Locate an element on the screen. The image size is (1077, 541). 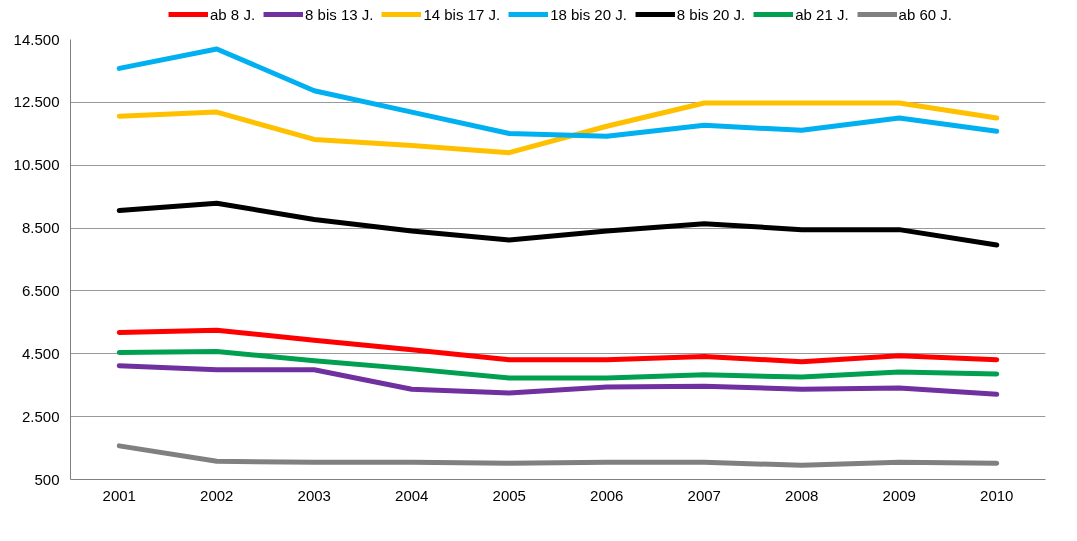
x-tick-label: 2008 is located at coordinates (802, 495).